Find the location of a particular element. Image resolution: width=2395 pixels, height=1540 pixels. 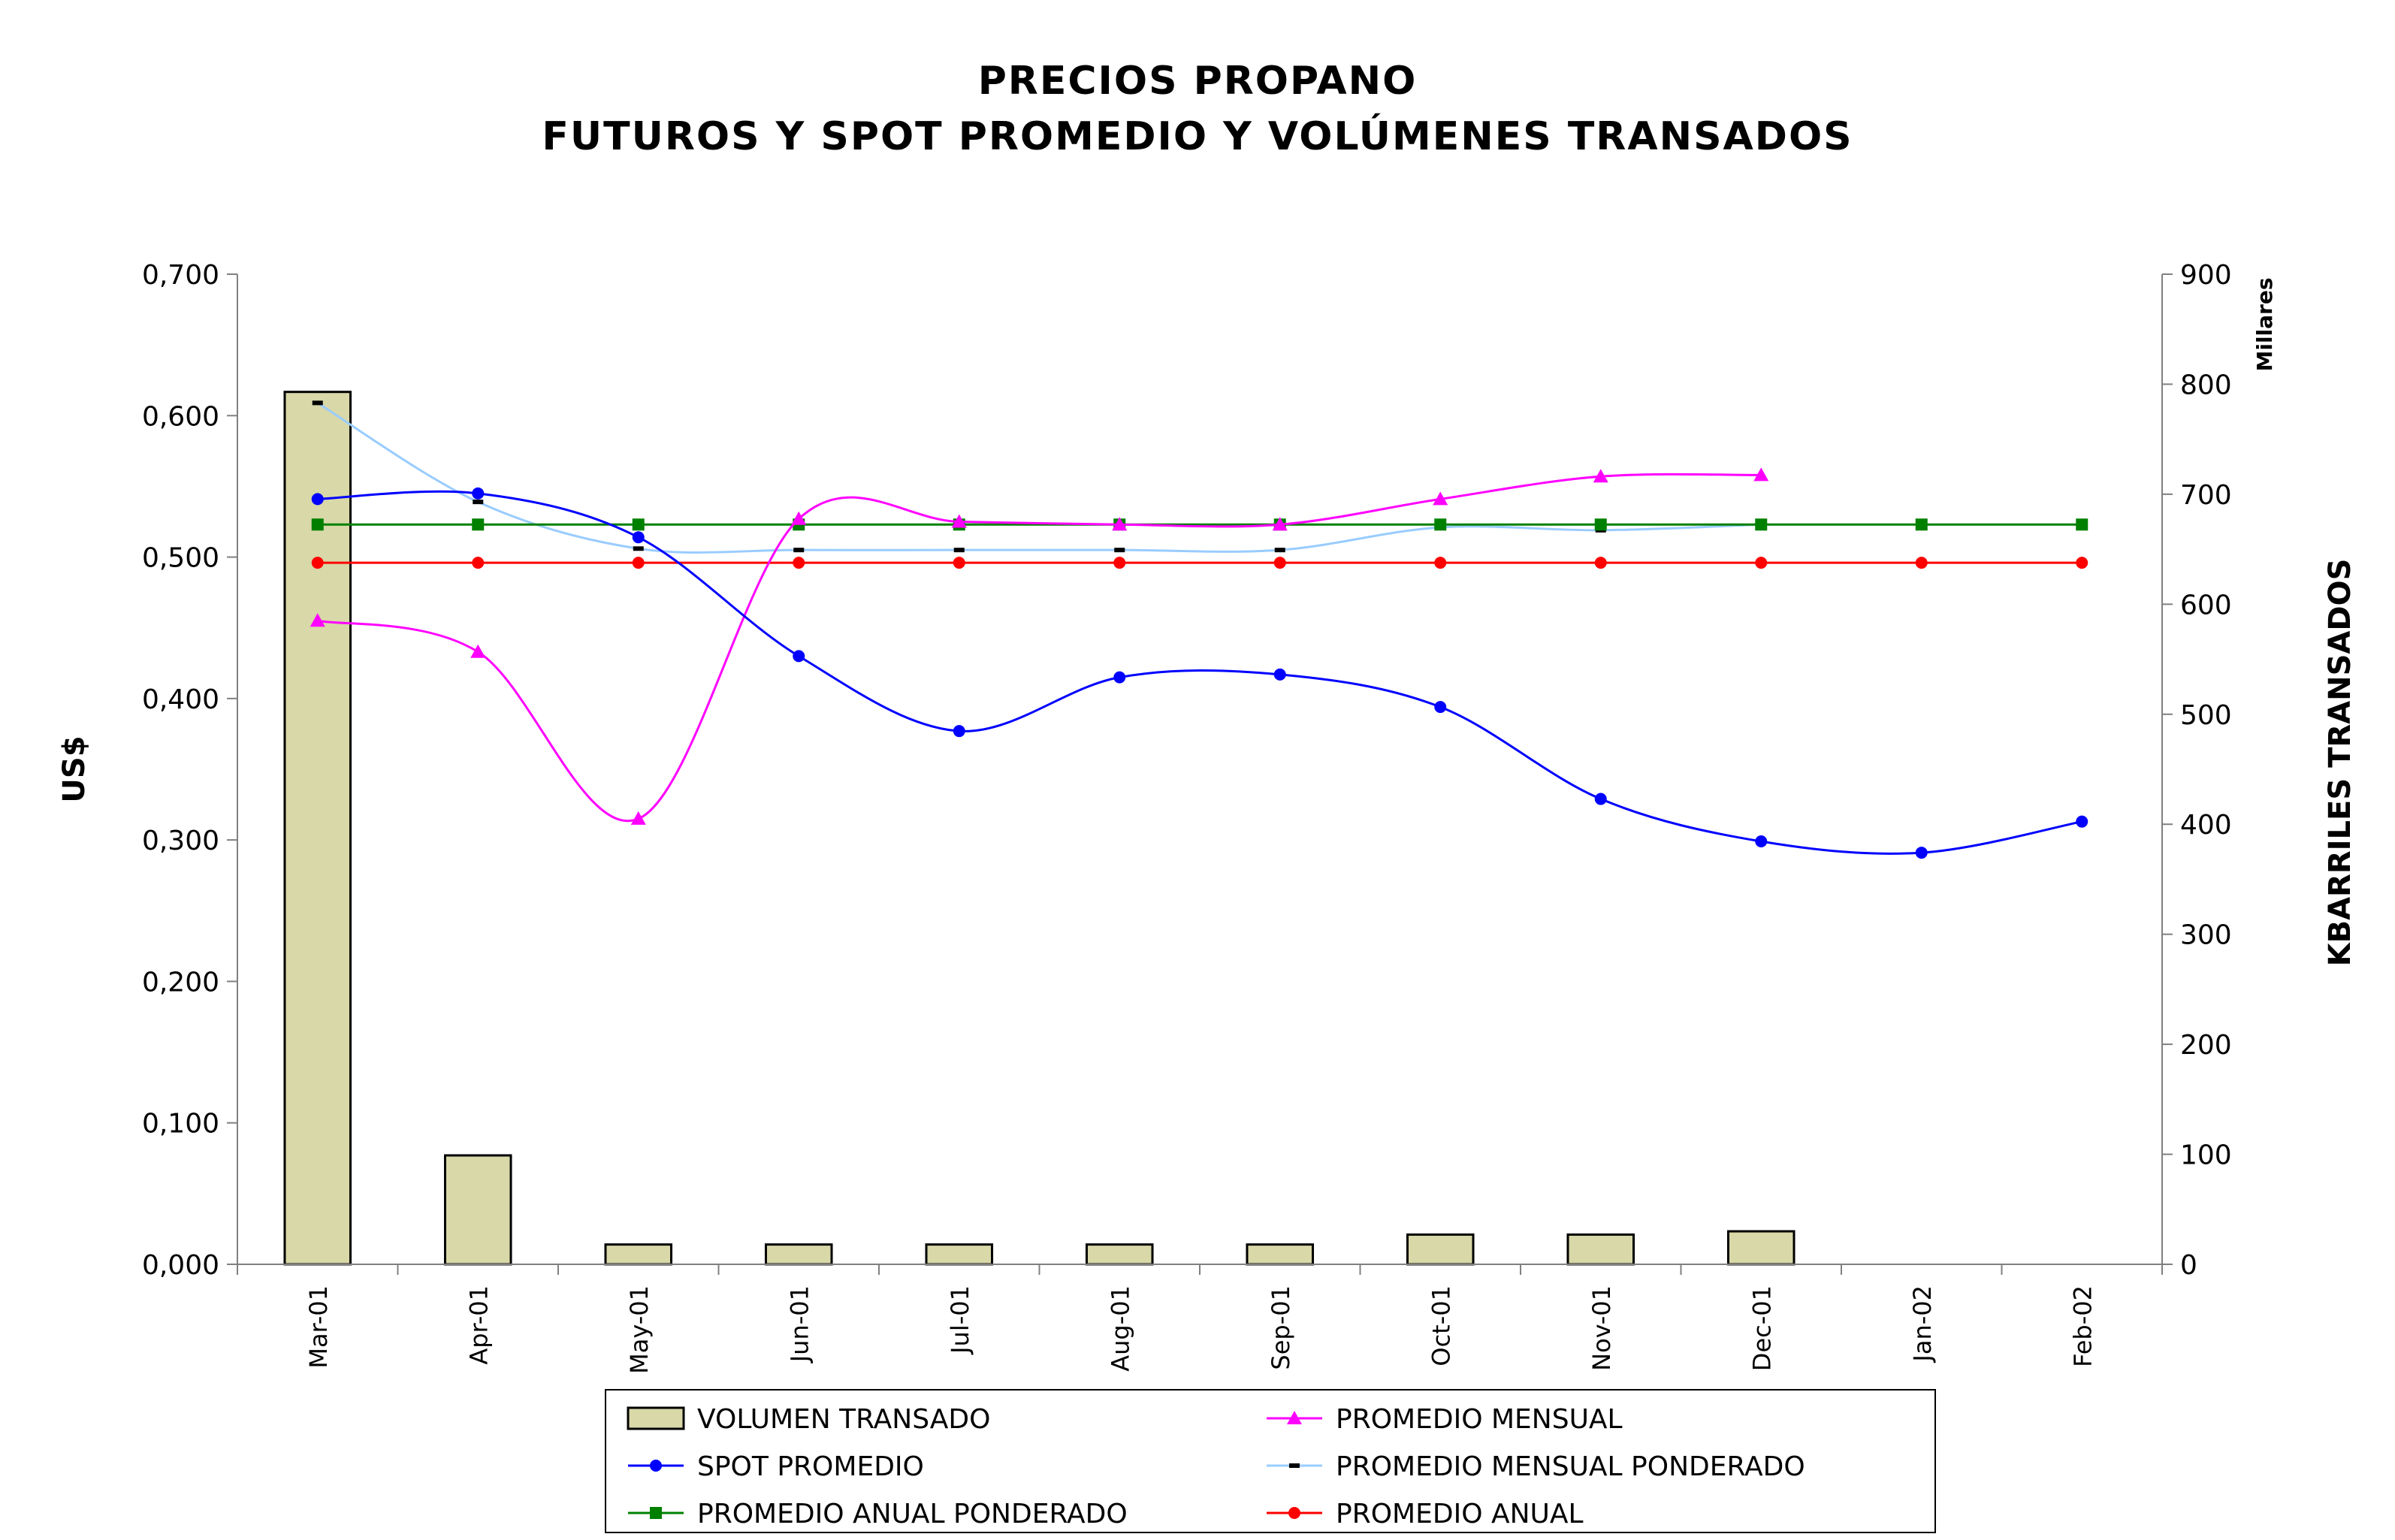

chart-title: PRECIOS PROPANO is located at coordinates (1197, 81).